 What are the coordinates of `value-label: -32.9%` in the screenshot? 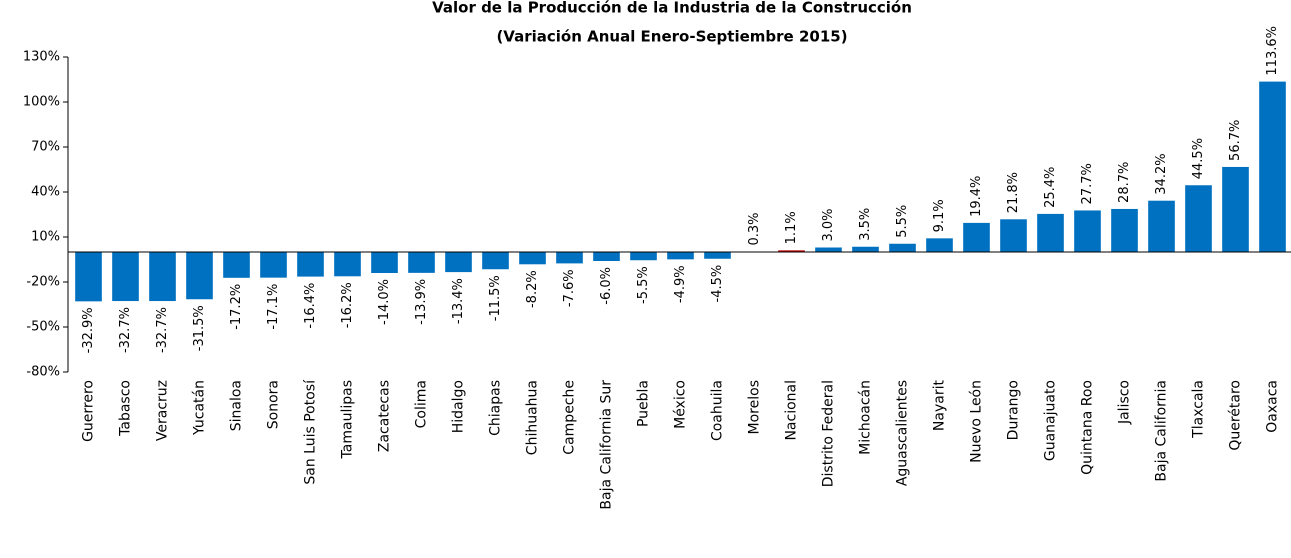 It's located at (88, 330).